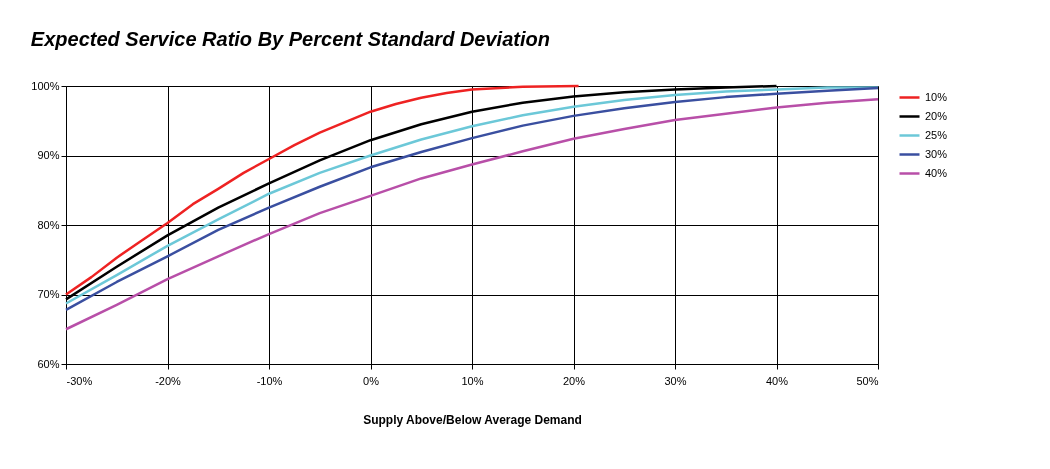 Image resolution: width=1050 pixels, height=469 pixels. I want to click on legend-label: 25%, so click(936, 134).